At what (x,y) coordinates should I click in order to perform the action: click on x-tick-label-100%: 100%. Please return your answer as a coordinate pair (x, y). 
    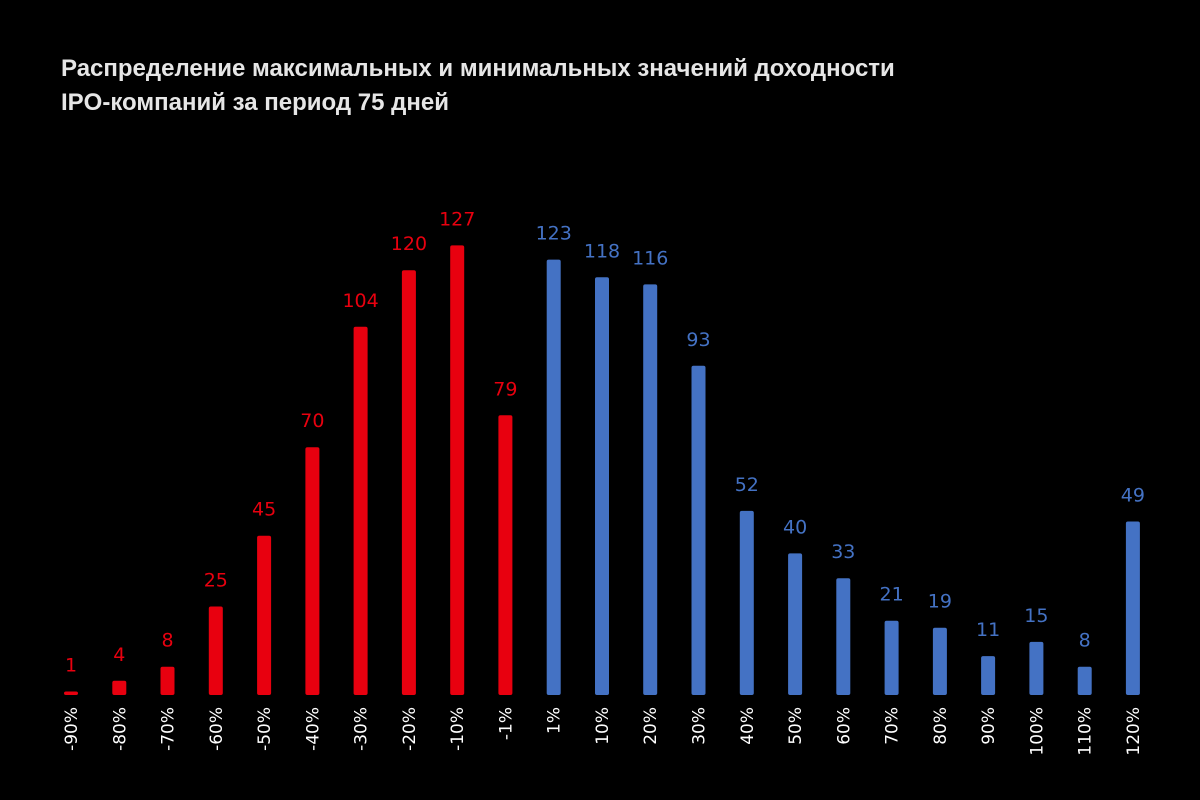
    Looking at the image, I should click on (1037, 731).